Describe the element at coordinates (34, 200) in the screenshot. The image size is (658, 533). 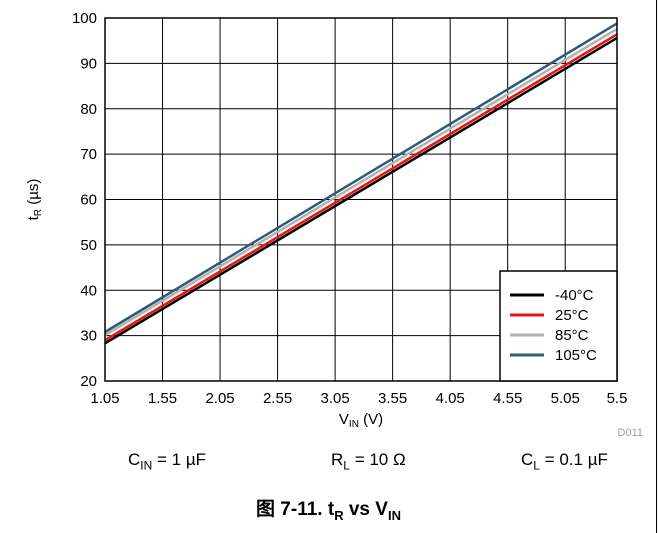
I see `y-axis-label: tR (µs)` at that location.